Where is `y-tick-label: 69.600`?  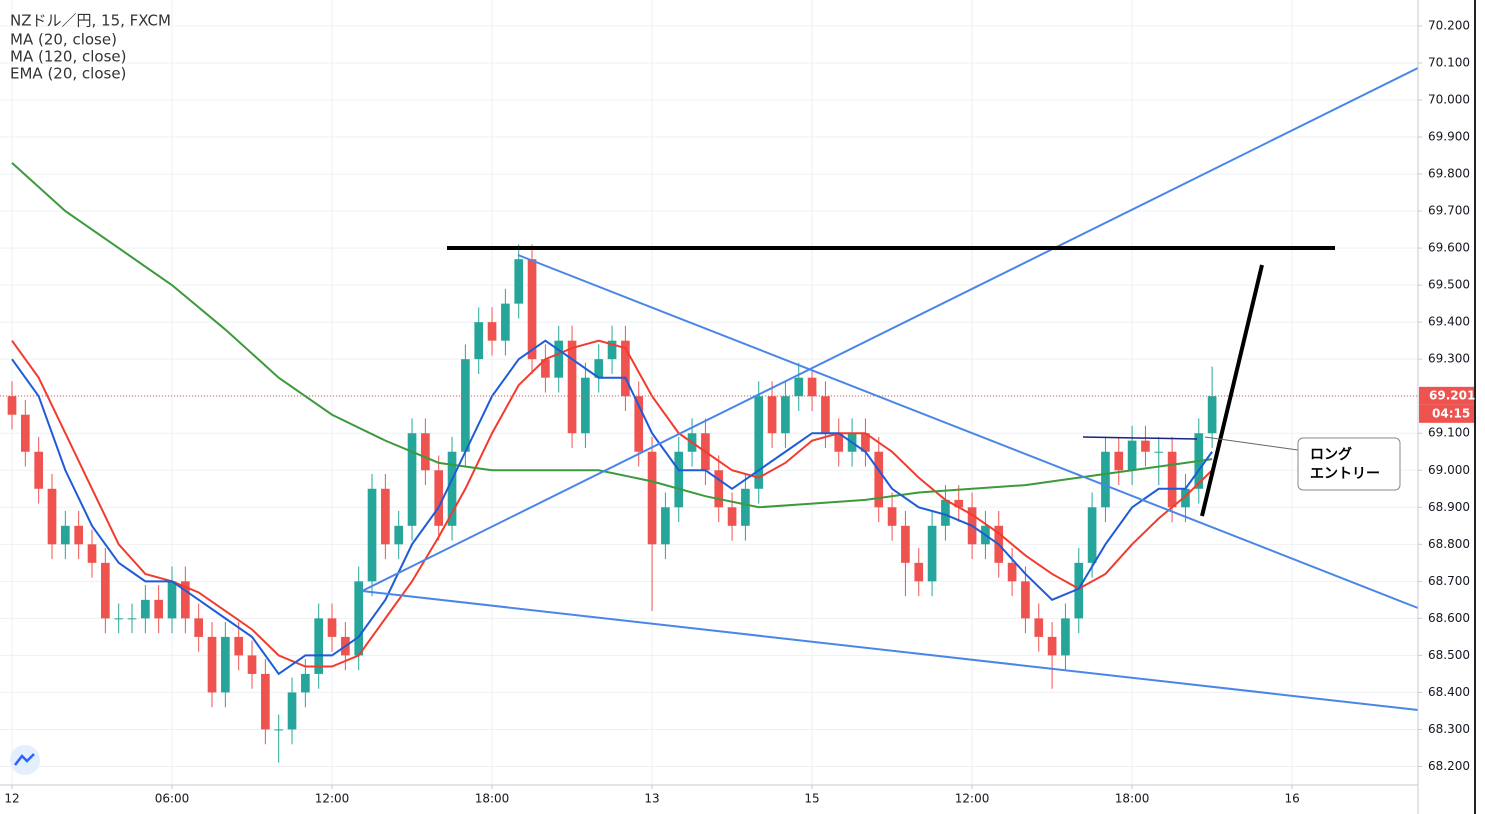 y-tick-label: 69.600 is located at coordinates (1449, 248).